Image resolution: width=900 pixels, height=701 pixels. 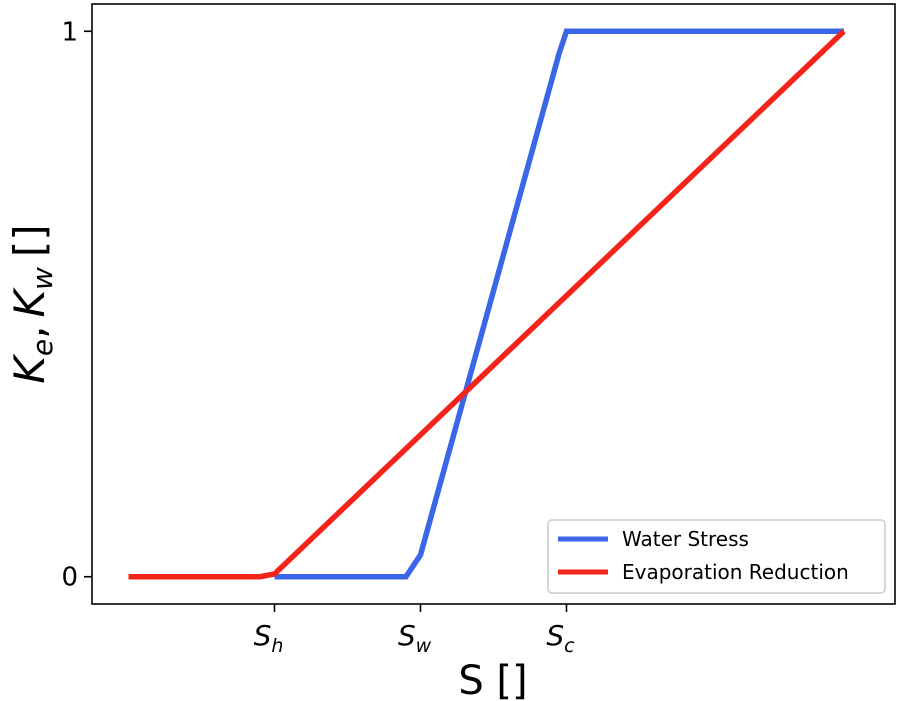 I want to click on y-tick-label: 1, so click(x=69, y=32).